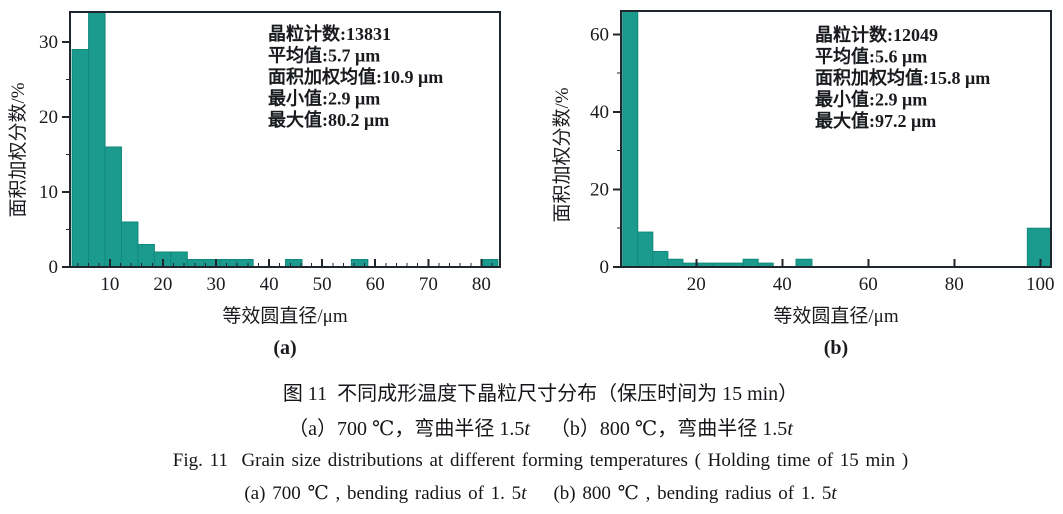 Image resolution: width=1063 pixels, height=514 pixels. Describe the element at coordinates (324, 55) in the screenshot. I see `stats-line: 平均值:5.7 μm` at that location.